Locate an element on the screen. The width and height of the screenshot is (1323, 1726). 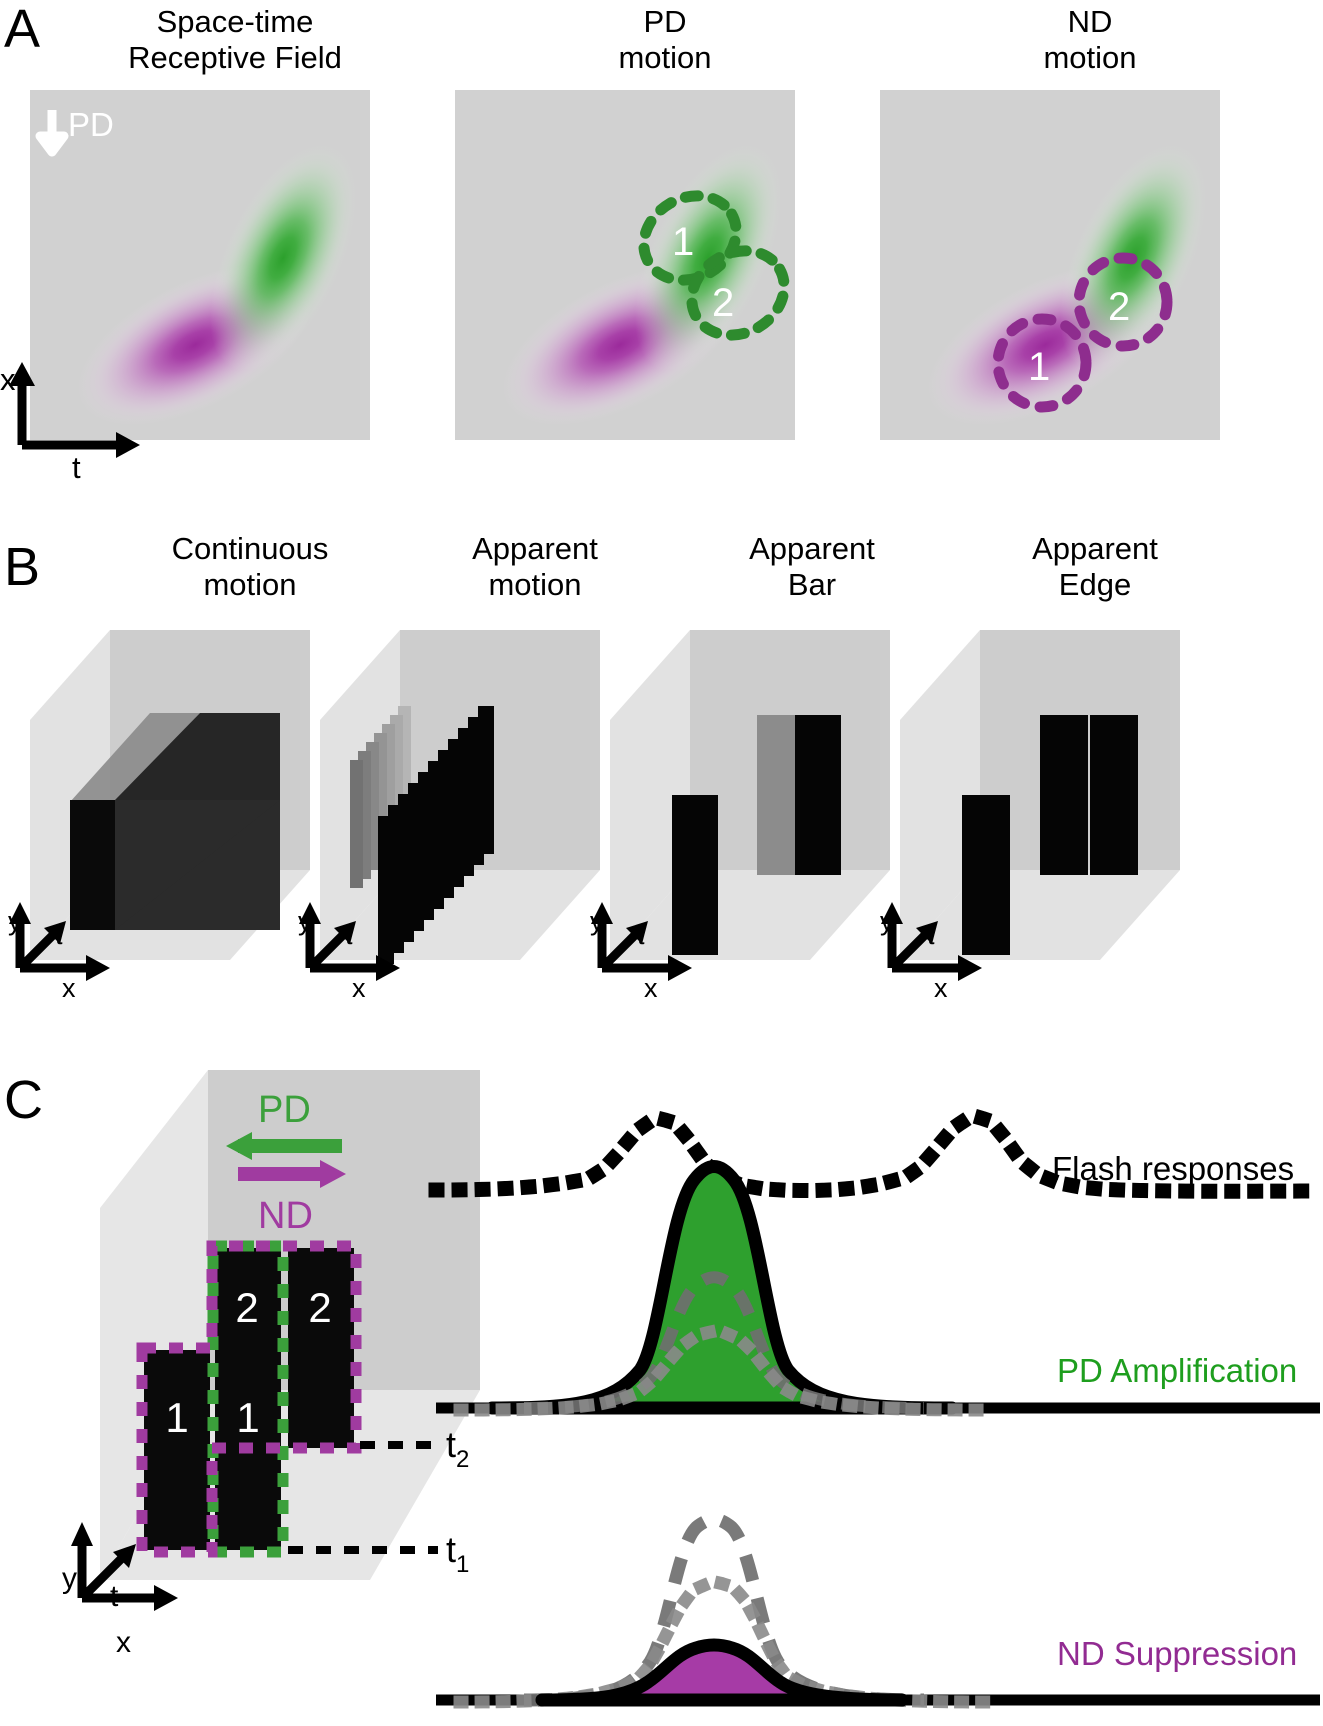
panel-b-title-0: Continuous motion is located at coordinates (250, 567).